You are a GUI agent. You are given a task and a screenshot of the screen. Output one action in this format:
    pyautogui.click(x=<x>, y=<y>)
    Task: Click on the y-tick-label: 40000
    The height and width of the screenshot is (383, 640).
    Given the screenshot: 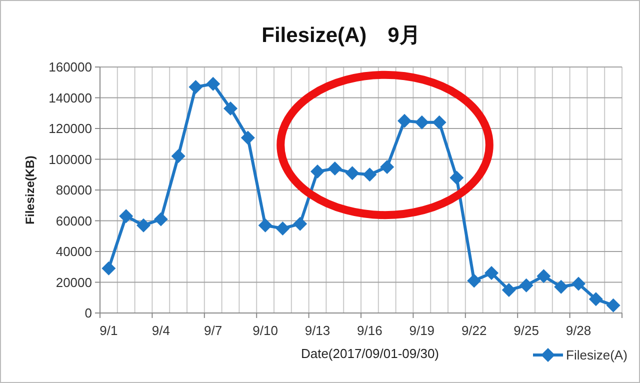 What is the action you would take?
    pyautogui.click(x=74, y=251)
    